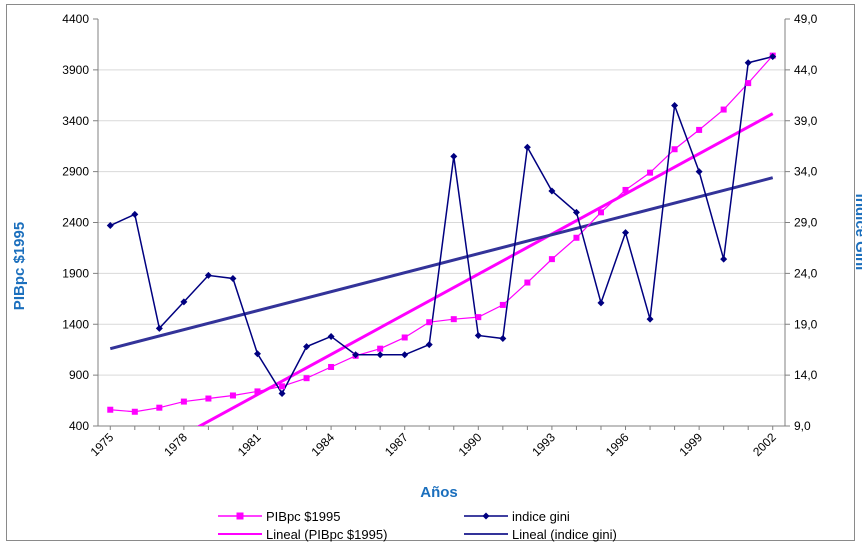 Image resolution: width=862 pixels, height=546 pixels. I want to click on y-axis-title-right: Índice Gini, so click(857, 232).